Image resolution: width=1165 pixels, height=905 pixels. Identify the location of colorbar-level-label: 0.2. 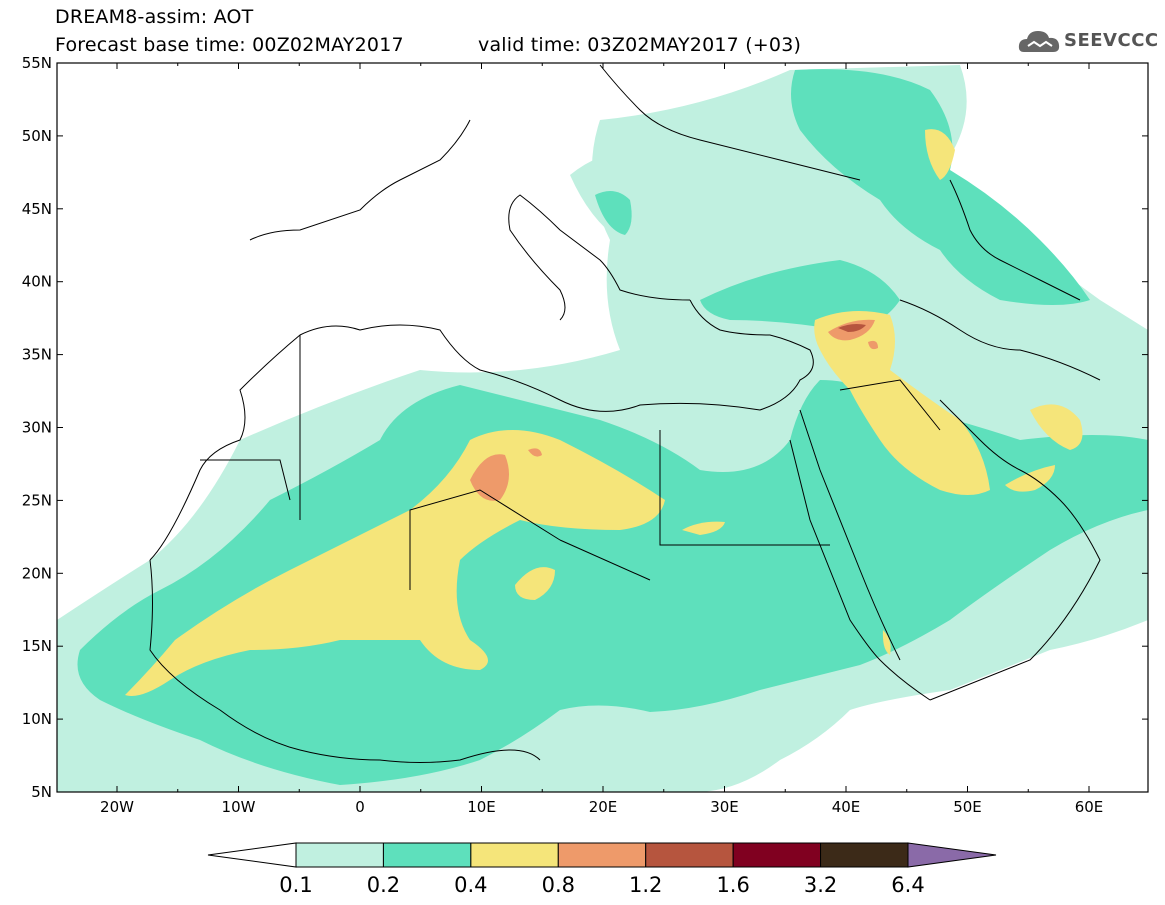
(383, 885).